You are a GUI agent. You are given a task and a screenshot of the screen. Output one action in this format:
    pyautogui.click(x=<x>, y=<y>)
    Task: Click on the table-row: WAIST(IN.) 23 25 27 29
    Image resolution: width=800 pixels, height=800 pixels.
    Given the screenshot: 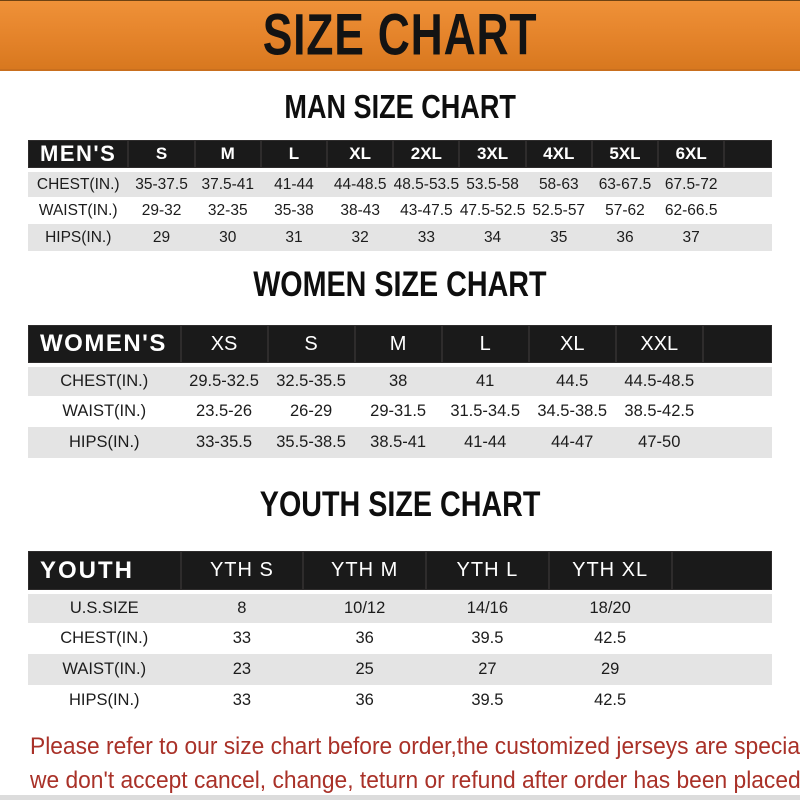 What is the action you would take?
    pyautogui.click(x=400, y=669)
    